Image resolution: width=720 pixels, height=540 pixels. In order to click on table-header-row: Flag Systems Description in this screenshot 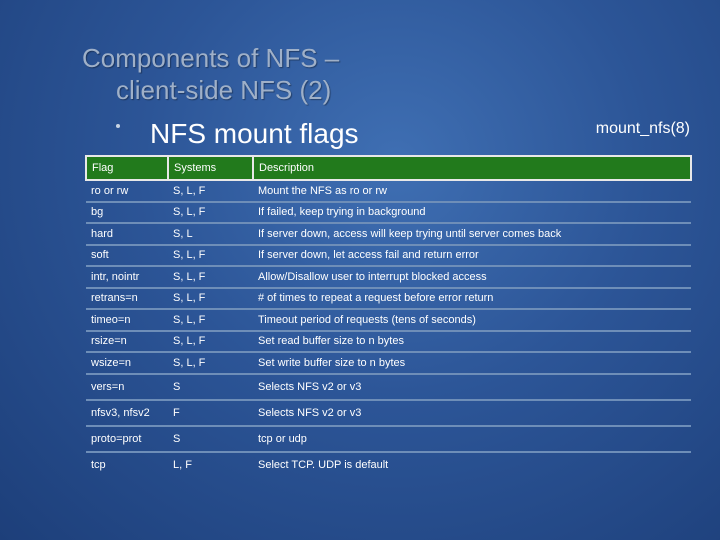, I will do `click(388, 168)`.